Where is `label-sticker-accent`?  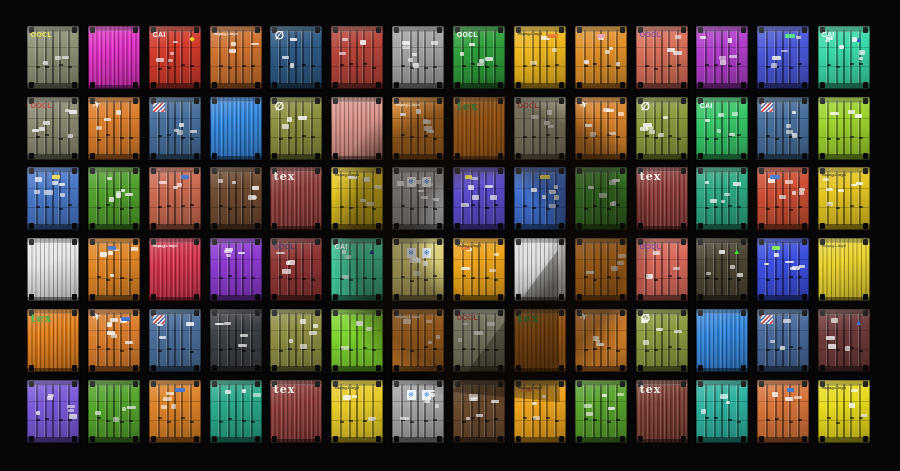
label-sticker-accent is located at coordinates (776, 247).